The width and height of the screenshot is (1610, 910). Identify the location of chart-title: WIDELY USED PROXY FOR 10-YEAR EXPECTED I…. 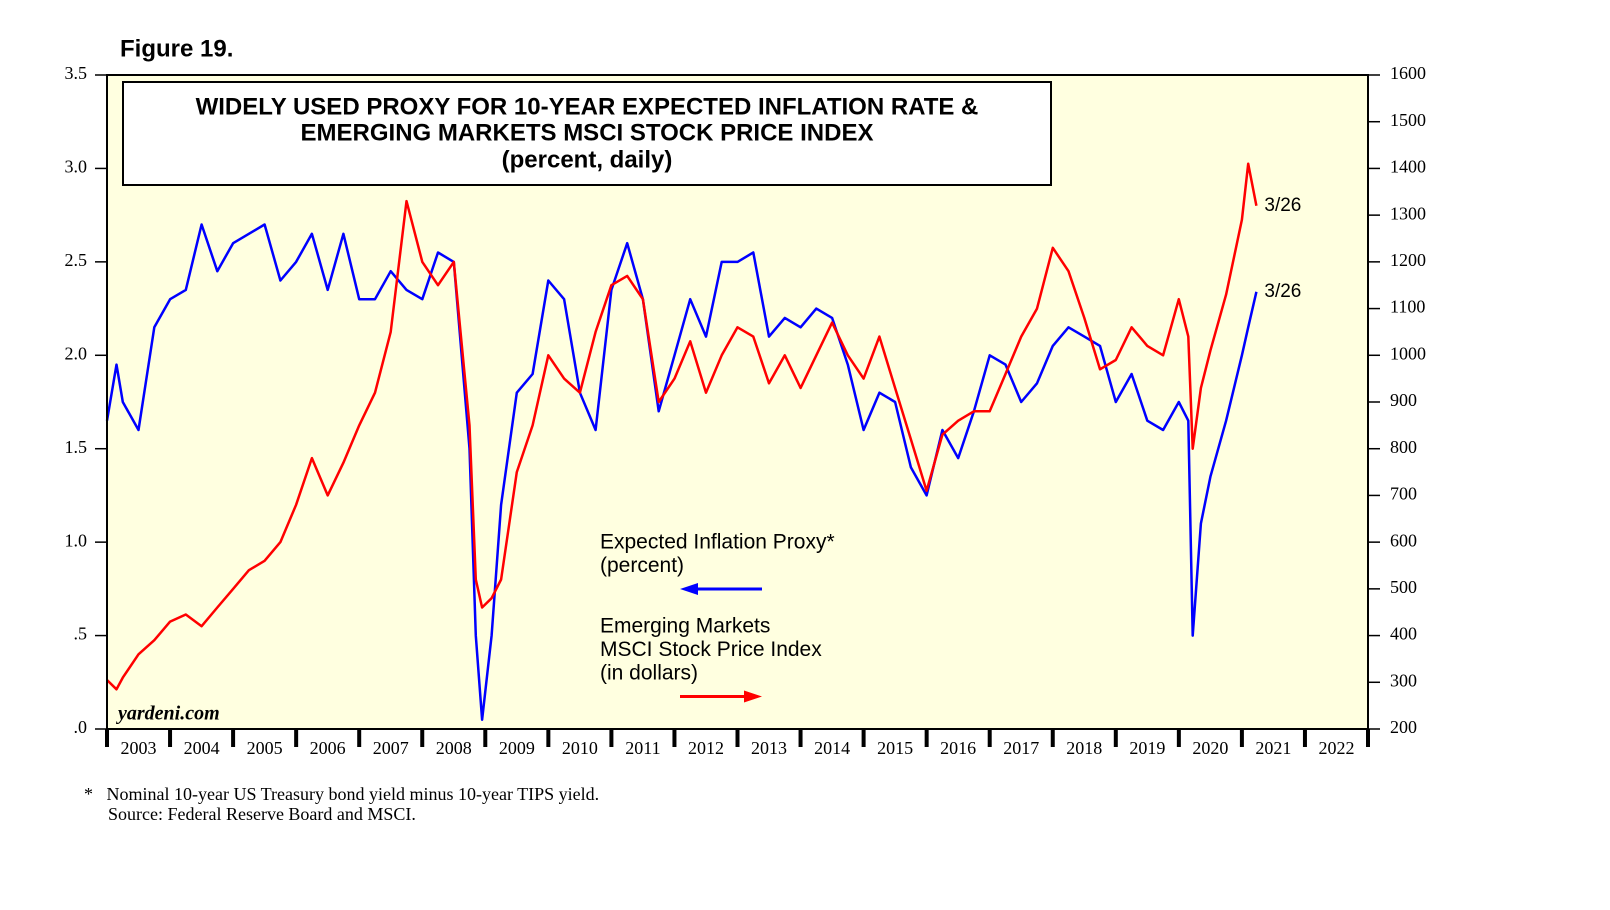
(587, 106).